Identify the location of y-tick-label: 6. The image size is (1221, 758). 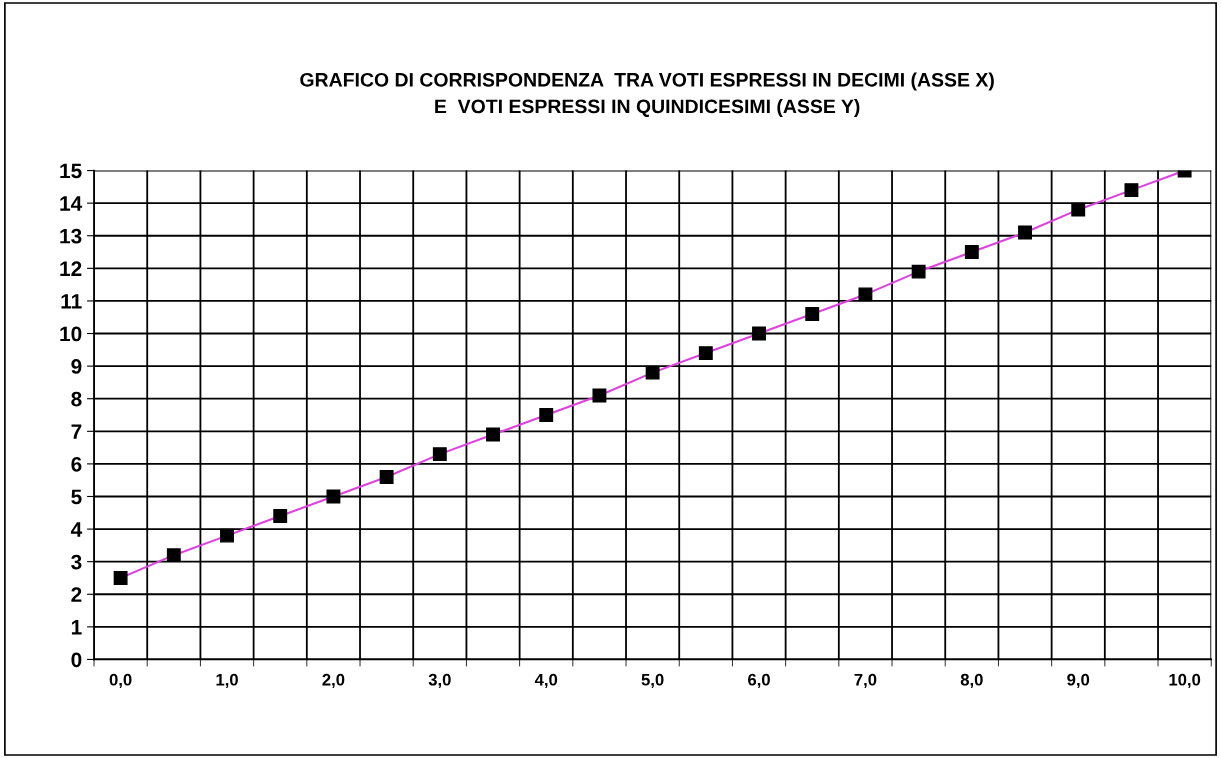
(76, 464).